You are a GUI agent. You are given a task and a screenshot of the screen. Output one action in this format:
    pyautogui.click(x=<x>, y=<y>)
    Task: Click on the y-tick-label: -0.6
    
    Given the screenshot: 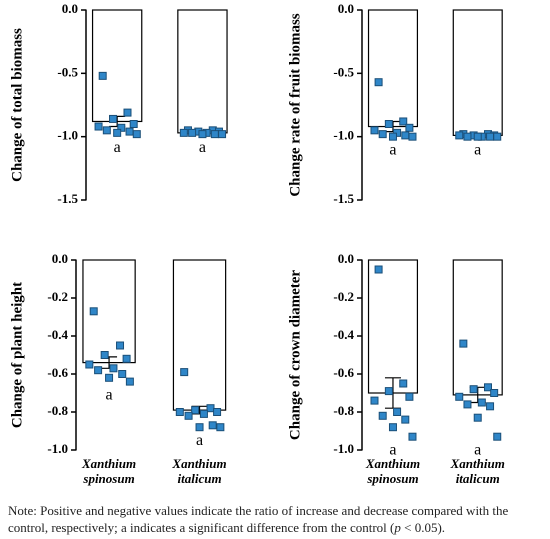 What is the action you would take?
    pyautogui.click(x=343, y=372)
    